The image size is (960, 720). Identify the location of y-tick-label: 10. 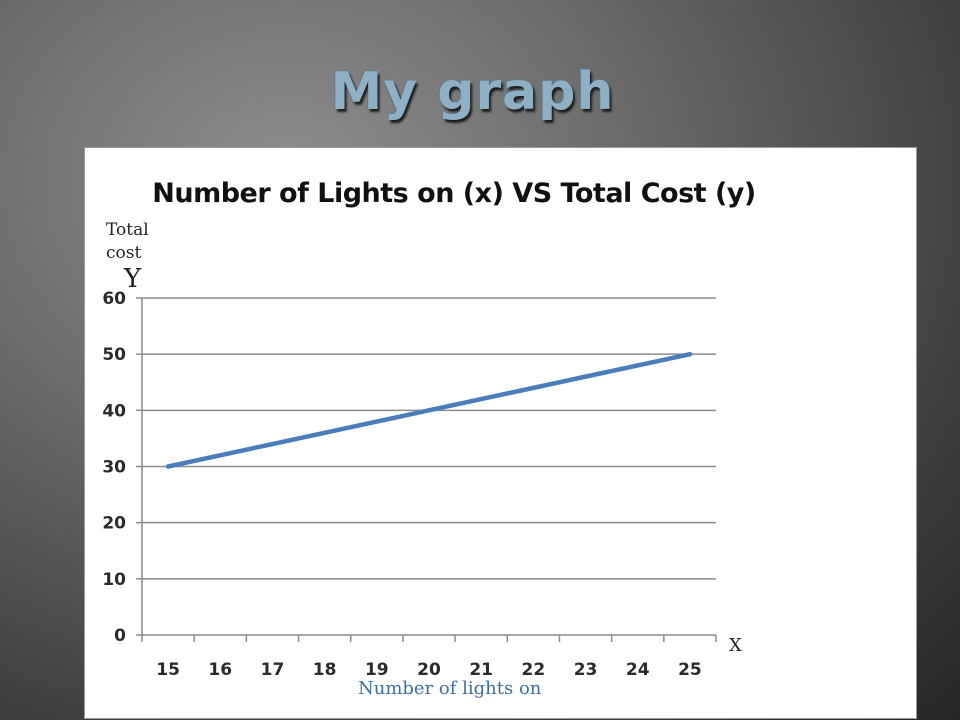
(114, 580).